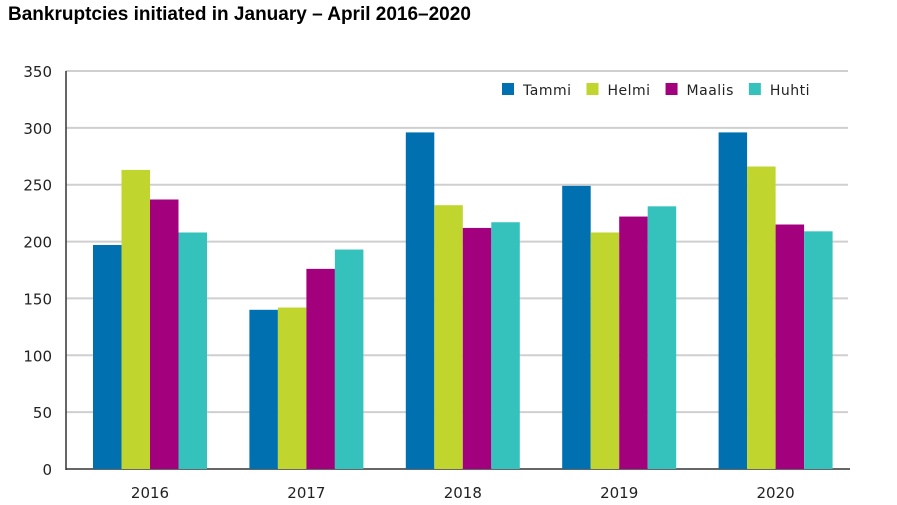 This screenshot has height=505, width=897. What do you see at coordinates (776, 493) in the screenshot?
I see `x-tick-label: 2020` at bounding box center [776, 493].